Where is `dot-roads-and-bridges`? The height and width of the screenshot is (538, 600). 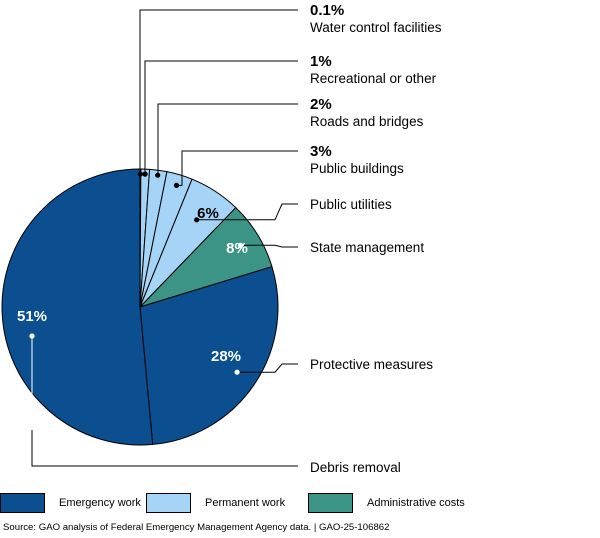
dot-roads-and-bridges is located at coordinates (158, 175).